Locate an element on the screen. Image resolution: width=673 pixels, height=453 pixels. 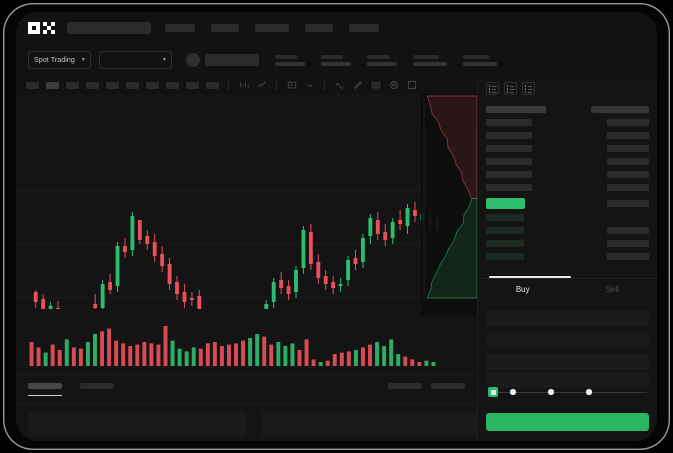
orderbook-last-price is located at coordinates (505, 203).